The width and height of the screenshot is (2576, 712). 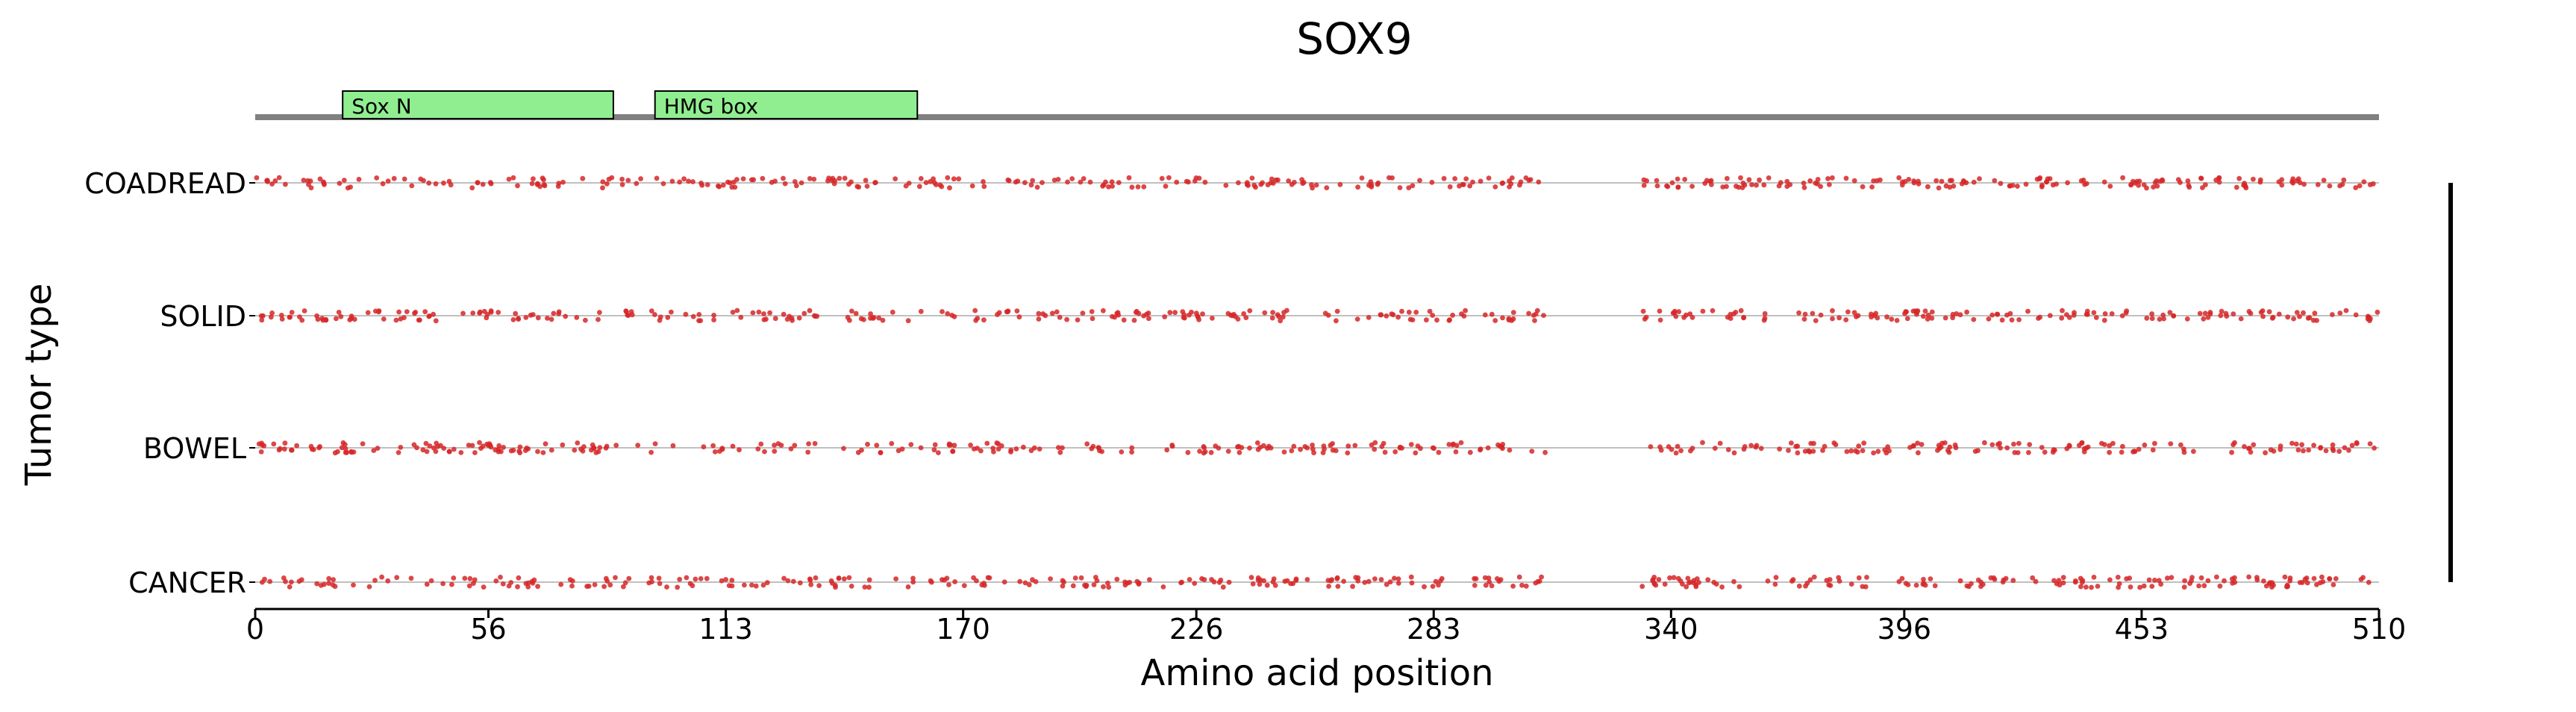 What do you see at coordinates (1354, 38) in the screenshot?
I see `chart-title: SOX9` at bounding box center [1354, 38].